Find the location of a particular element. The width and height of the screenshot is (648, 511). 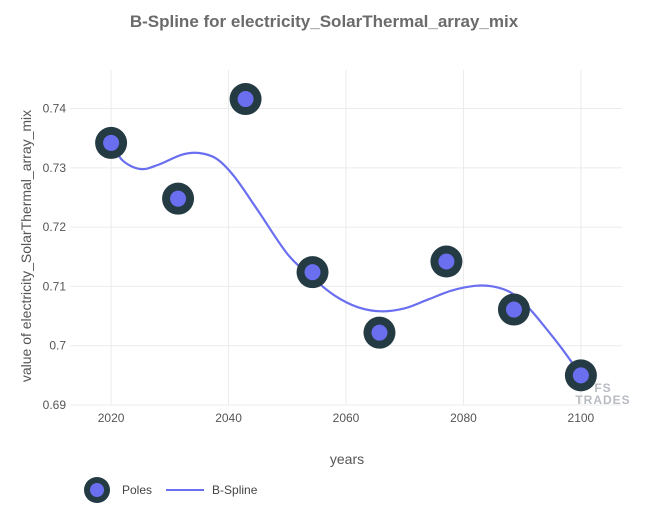

x-tick-label: 2040 is located at coordinates (228, 418).